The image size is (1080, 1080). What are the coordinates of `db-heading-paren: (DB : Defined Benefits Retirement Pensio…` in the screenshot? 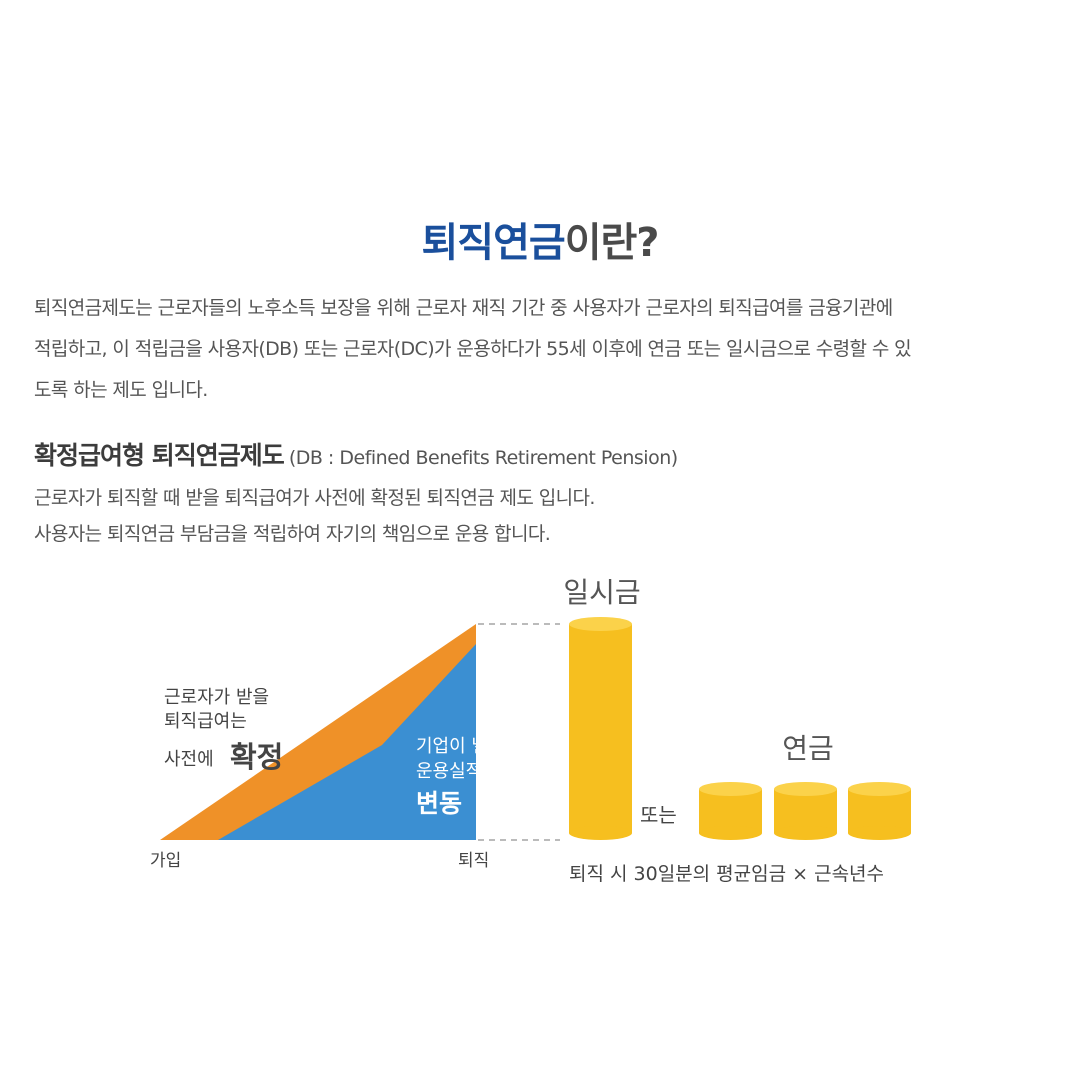 It's located at (483, 458).